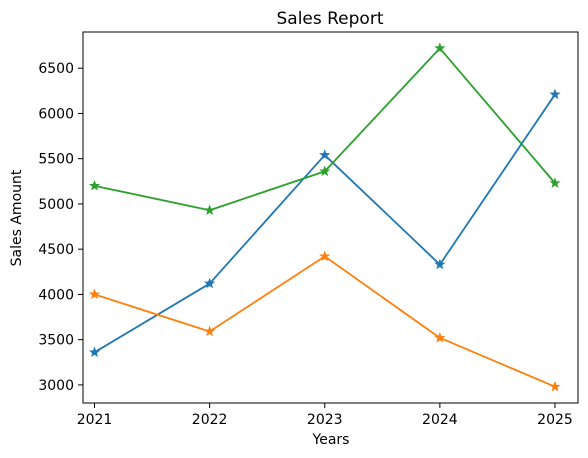 The width and height of the screenshot is (588, 458). I want to click on y-tick-label: 3500, so click(56, 341).